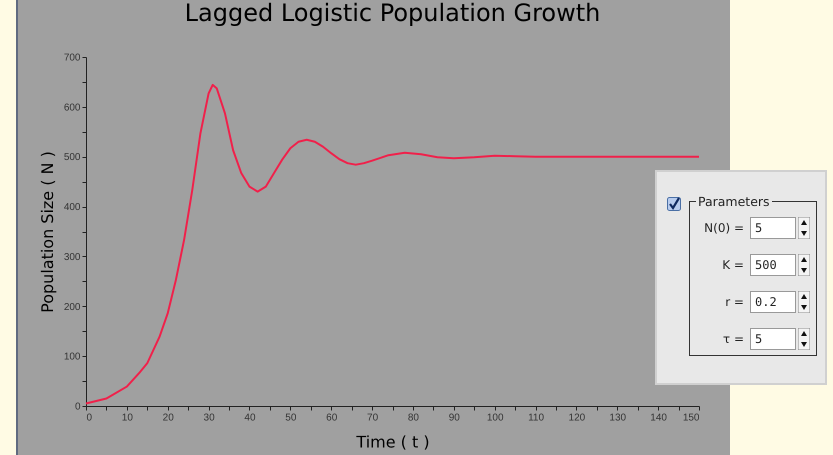  Describe the element at coordinates (291, 418) in the screenshot. I see `x-tick-label: 50` at that location.